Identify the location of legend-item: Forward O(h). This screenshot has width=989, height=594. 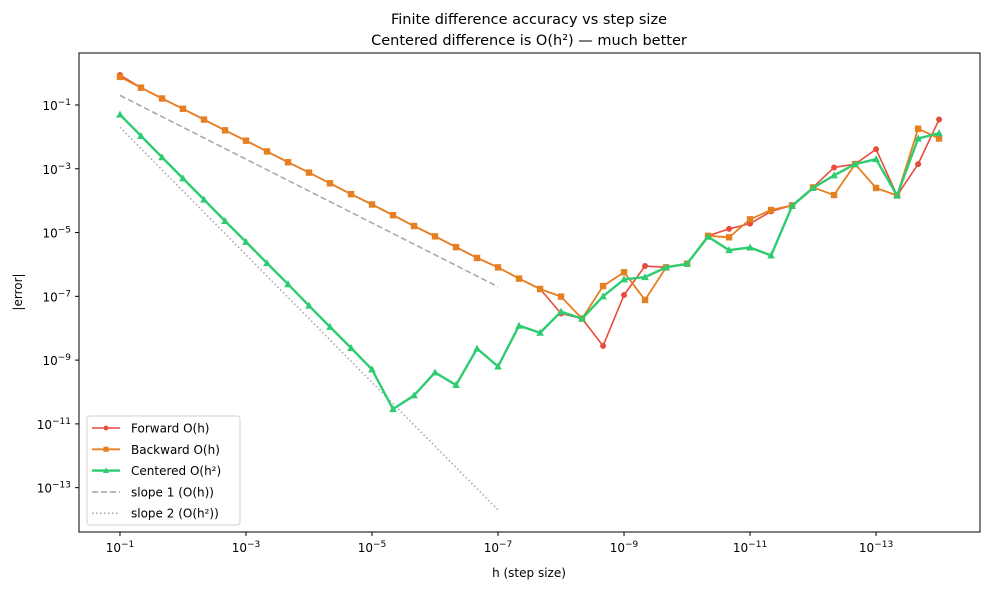
(151, 429).